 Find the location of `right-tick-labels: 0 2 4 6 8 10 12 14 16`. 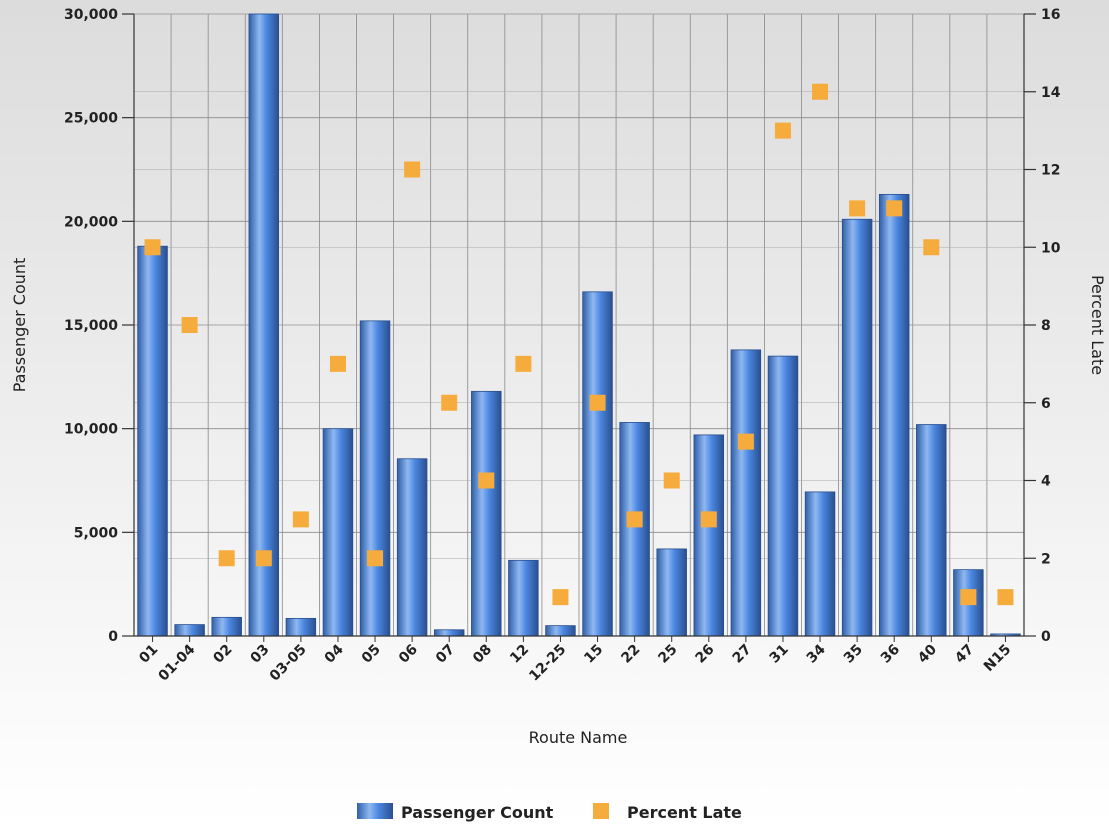

right-tick-labels: 0 2 4 6 8 10 12 14 16 is located at coordinates (1042, 326).